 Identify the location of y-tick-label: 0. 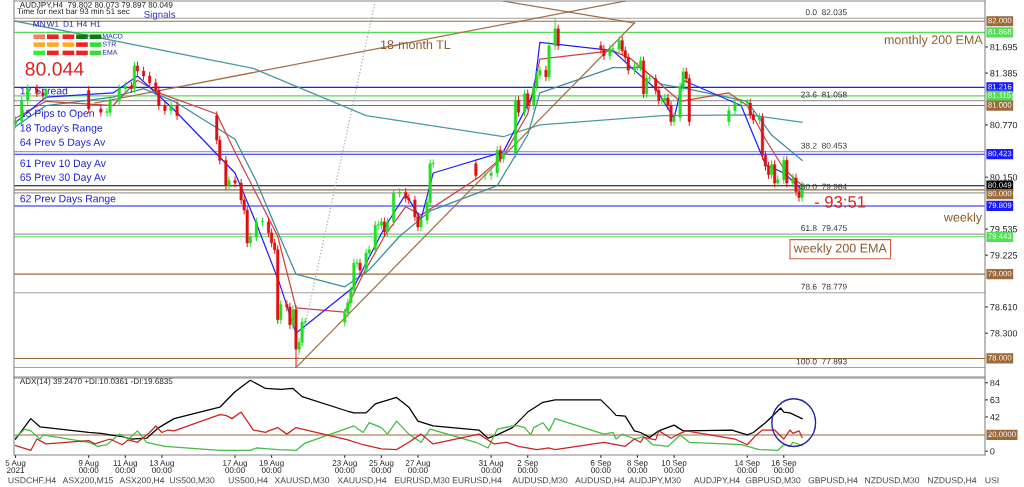
(992, 451).